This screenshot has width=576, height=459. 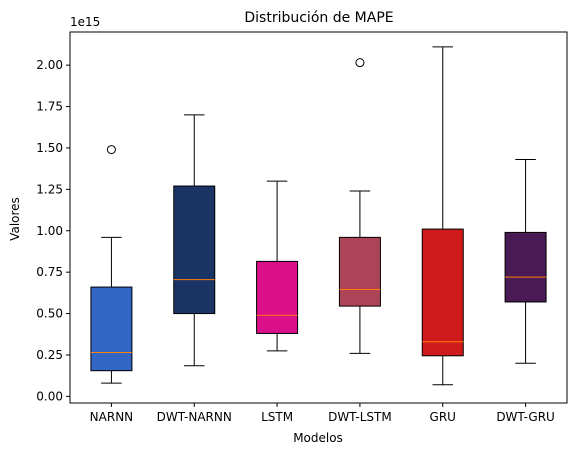 I want to click on x-tick-label: LSTM, so click(x=277, y=417).